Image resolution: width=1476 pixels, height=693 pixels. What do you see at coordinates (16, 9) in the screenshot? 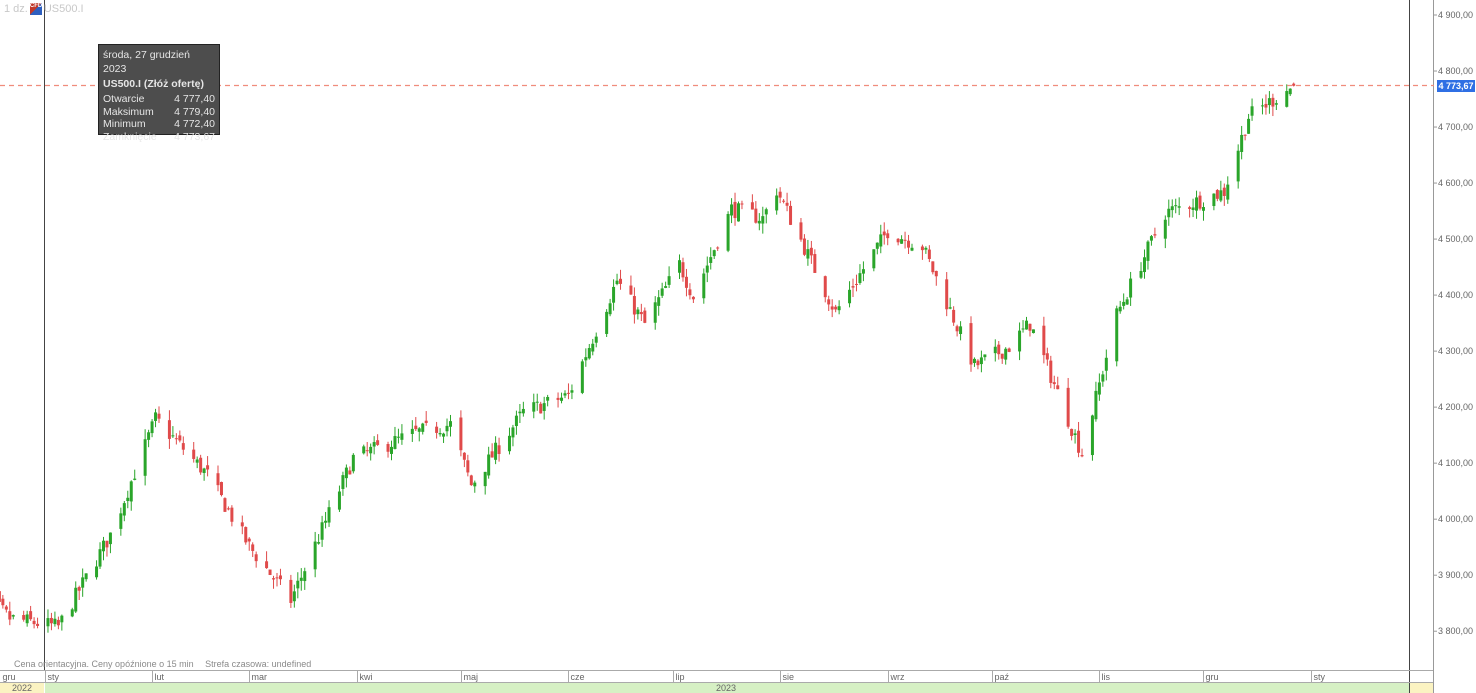
I see `period-label: 1 dz.` at bounding box center [16, 9].